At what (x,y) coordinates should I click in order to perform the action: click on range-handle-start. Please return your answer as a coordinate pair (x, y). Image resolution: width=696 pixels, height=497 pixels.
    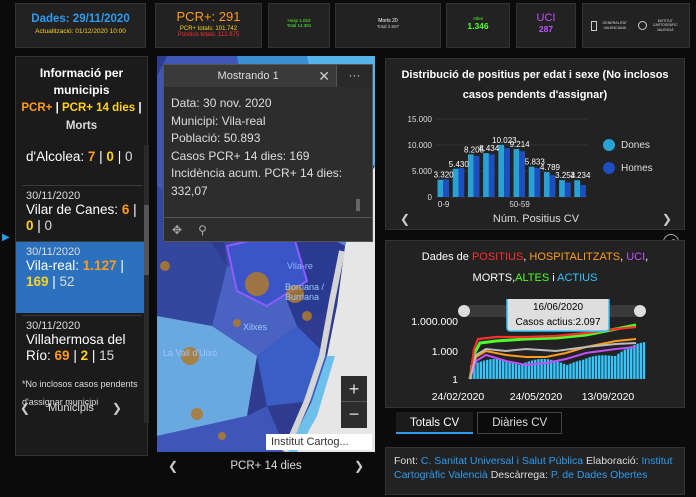
    Looking at the image, I should click on (464, 311).